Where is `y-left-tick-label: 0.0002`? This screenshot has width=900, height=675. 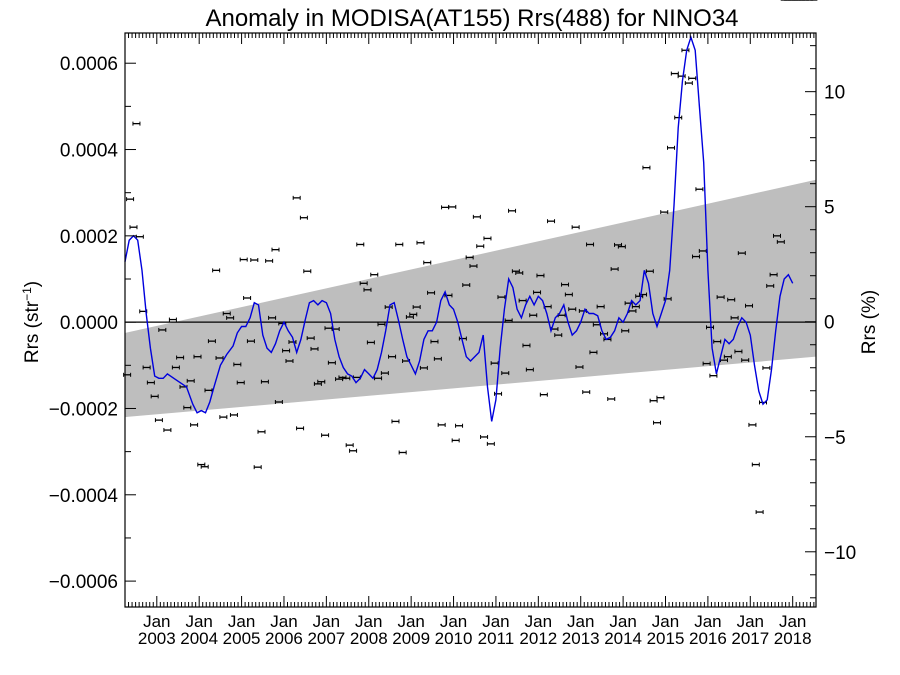 y-left-tick-label: 0.0002 is located at coordinates (89, 237).